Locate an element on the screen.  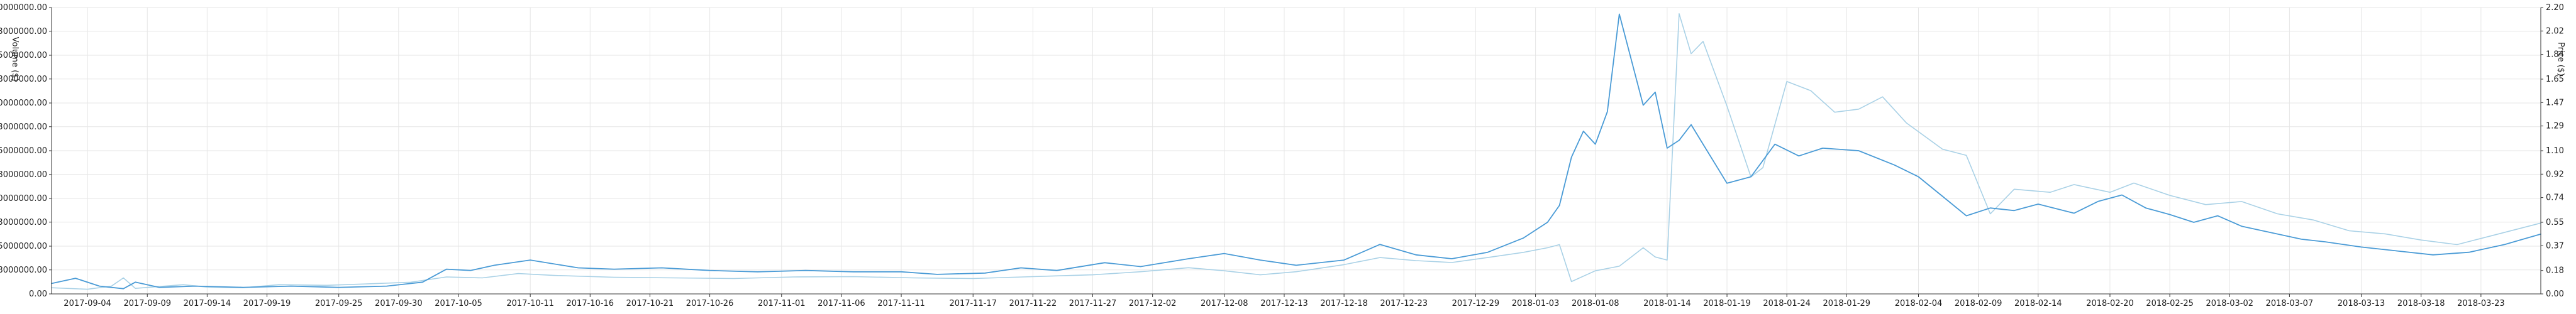
x-axis-tick-label: 2018-03-07 is located at coordinates (2290, 303).